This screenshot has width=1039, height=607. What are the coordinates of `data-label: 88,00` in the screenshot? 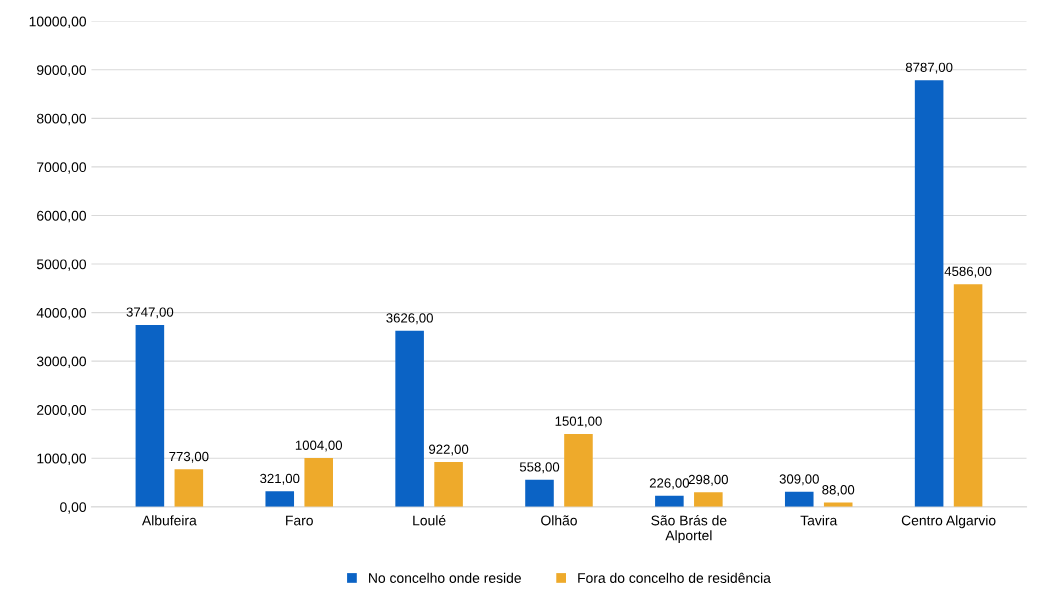 It's located at (838, 490).